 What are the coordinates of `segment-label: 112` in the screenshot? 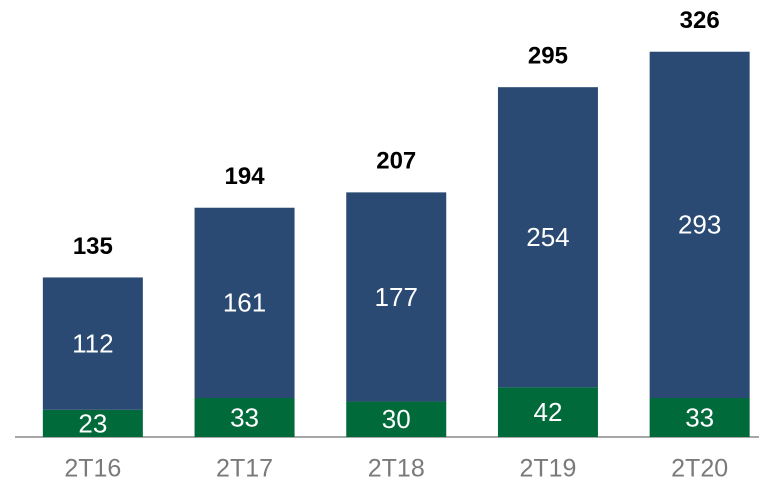 It's located at (92, 344).